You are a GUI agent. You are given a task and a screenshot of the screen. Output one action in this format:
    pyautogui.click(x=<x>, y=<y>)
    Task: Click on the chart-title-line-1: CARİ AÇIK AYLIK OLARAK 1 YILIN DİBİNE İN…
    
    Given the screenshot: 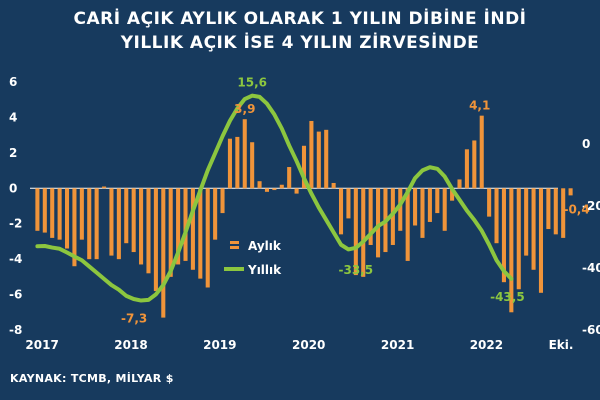 What is the action you would take?
    pyautogui.click(x=300, y=19)
    